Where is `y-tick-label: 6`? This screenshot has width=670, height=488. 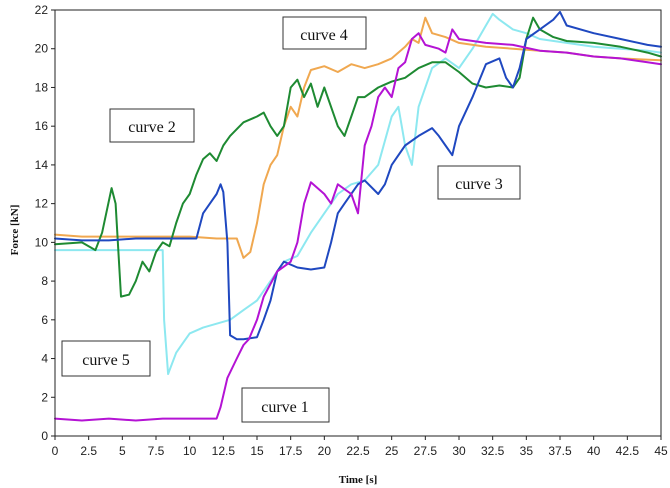
y-tick-label: 6 is located at coordinates (44, 320).